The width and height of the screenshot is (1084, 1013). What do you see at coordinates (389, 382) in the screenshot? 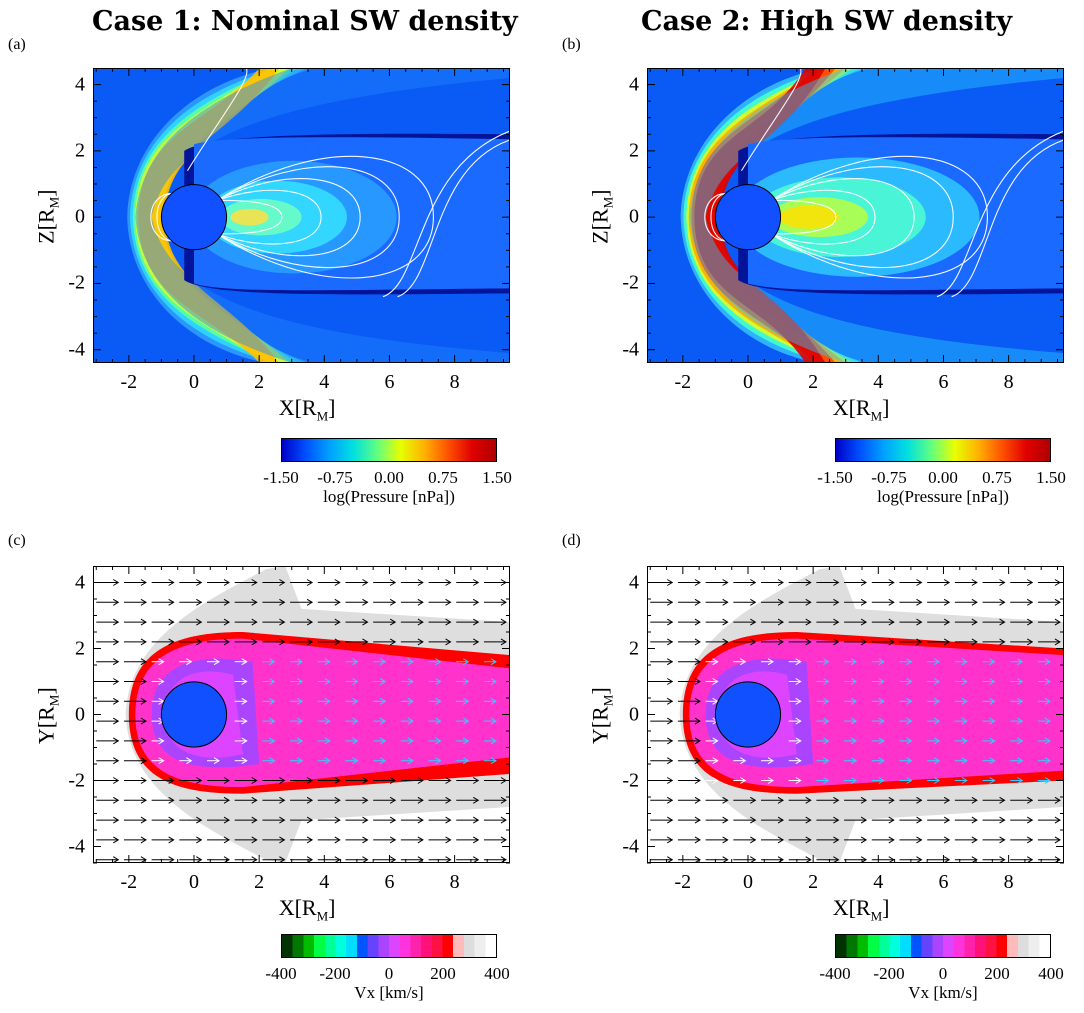
I see `x-tick-label: 6` at bounding box center [389, 382].